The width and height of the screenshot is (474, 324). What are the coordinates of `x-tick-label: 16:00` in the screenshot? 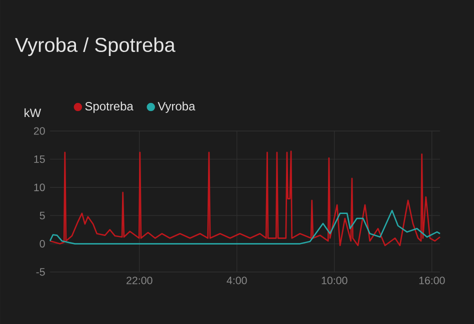 It's located at (432, 280).